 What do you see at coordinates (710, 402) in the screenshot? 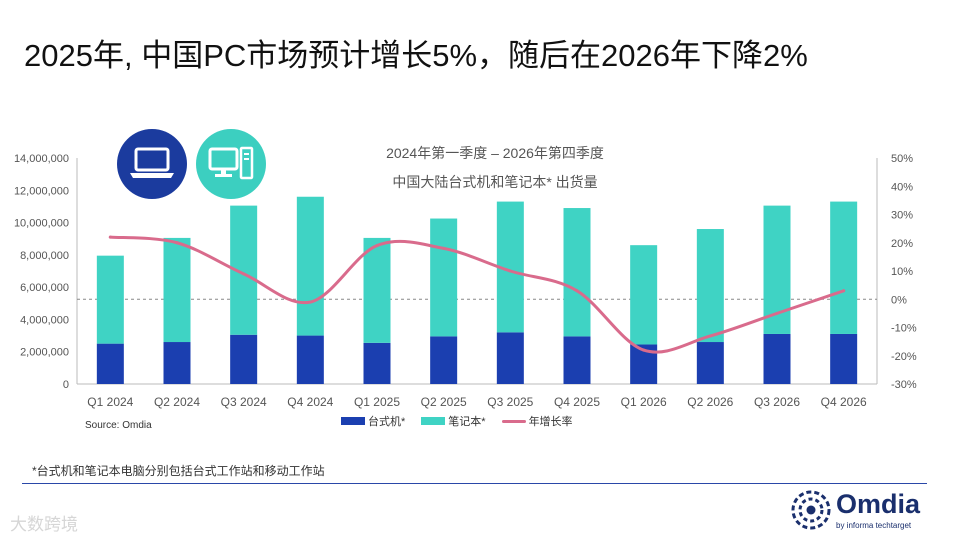
I see `x-tick-label: Q2 2026` at bounding box center [710, 402].